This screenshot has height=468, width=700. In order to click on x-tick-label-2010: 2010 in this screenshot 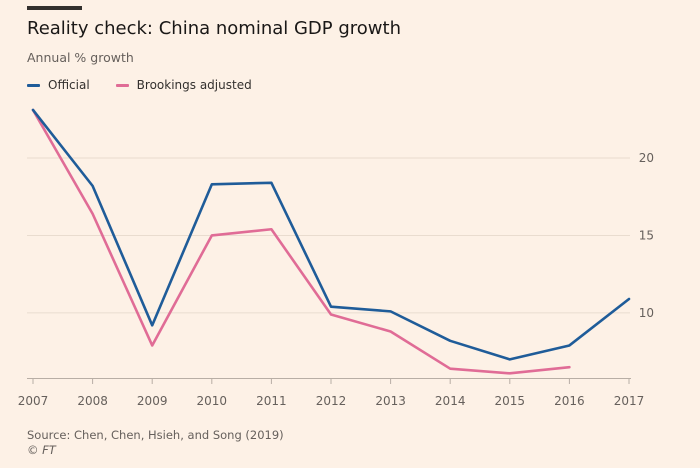, I will do `click(212, 401)`.